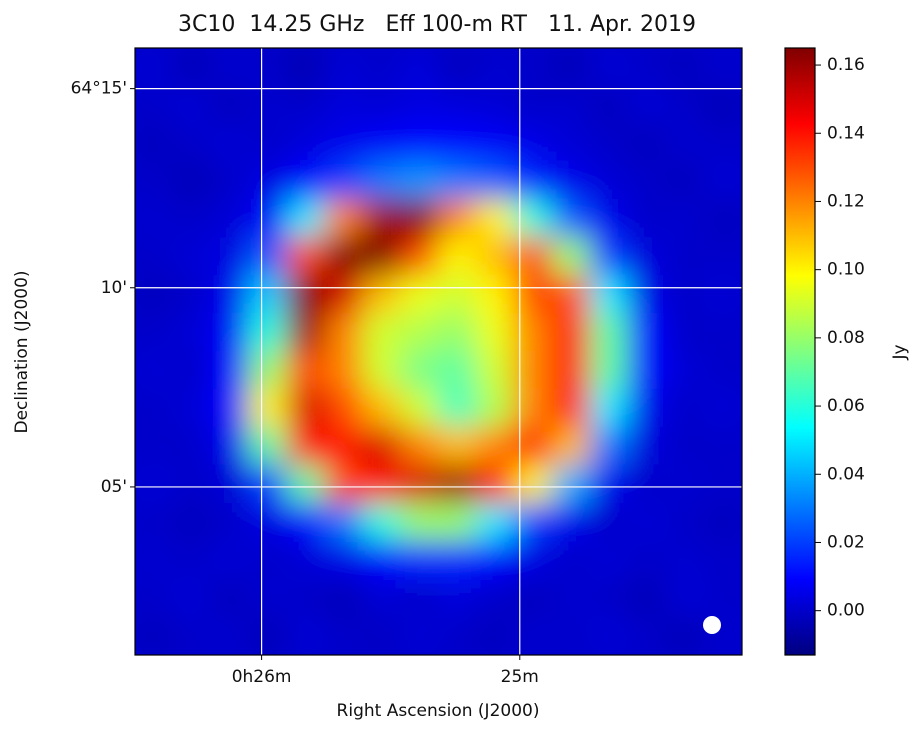  What do you see at coordinates (262, 677) in the screenshot?
I see `x-tick-label: 0h26m` at bounding box center [262, 677].